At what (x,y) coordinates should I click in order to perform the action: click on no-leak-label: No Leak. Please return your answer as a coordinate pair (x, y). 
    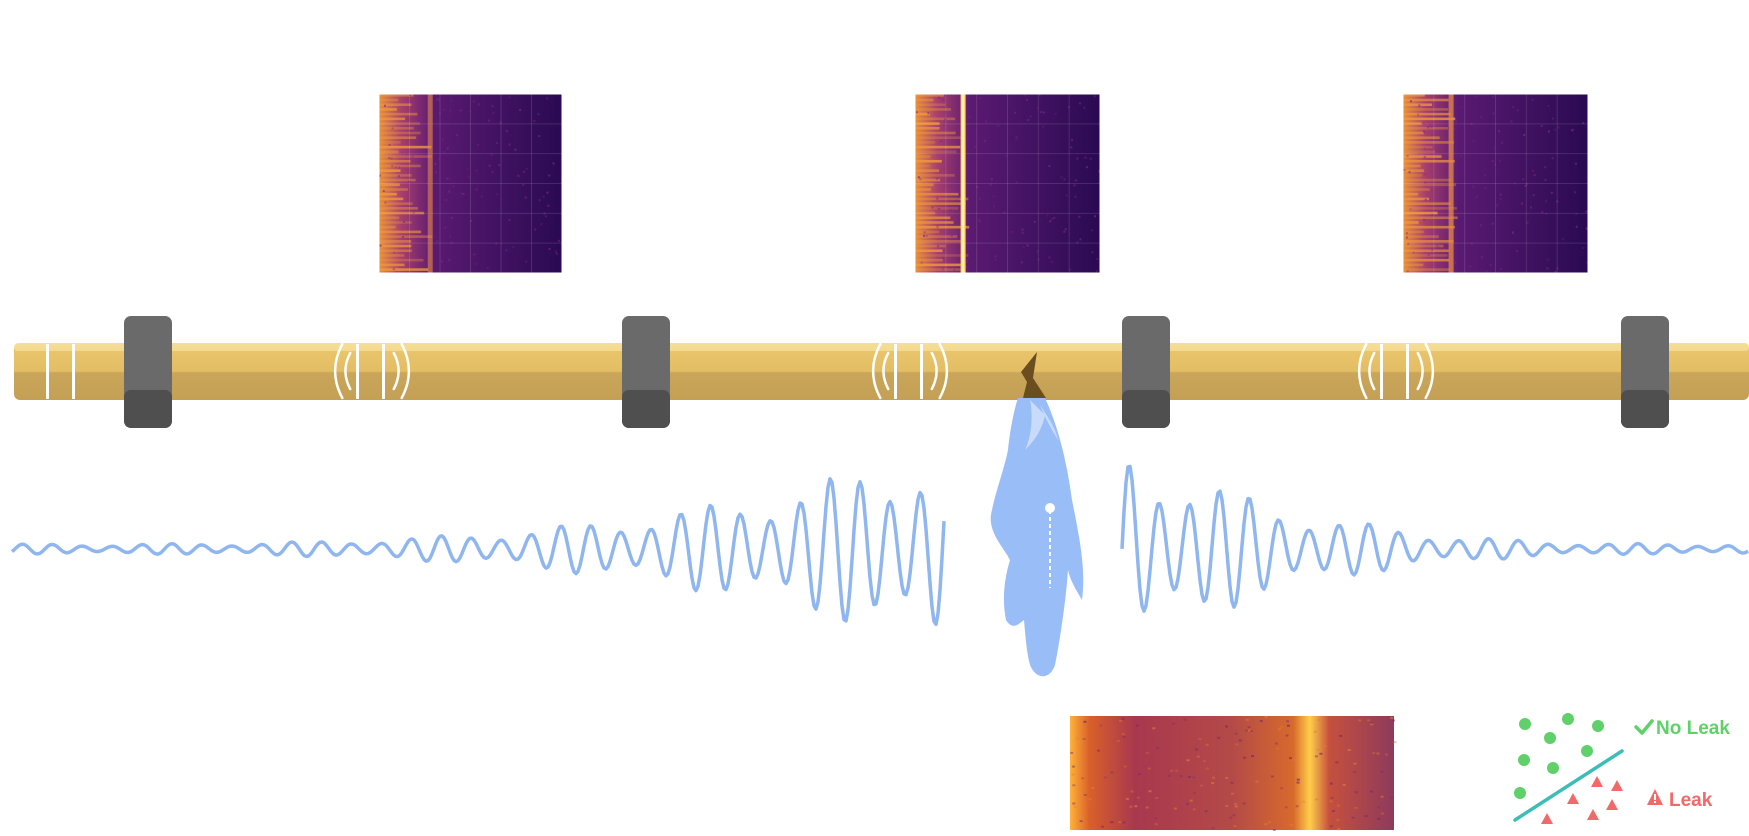
    Looking at the image, I should click on (1693, 728).